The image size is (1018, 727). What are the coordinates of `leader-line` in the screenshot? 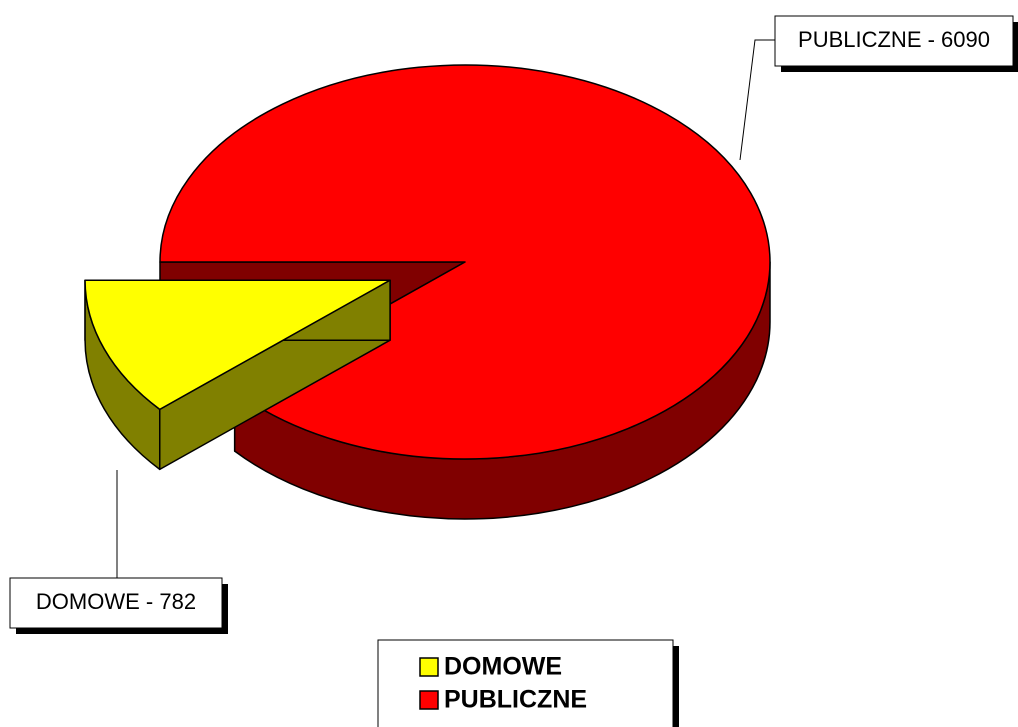 It's located at (757, 100).